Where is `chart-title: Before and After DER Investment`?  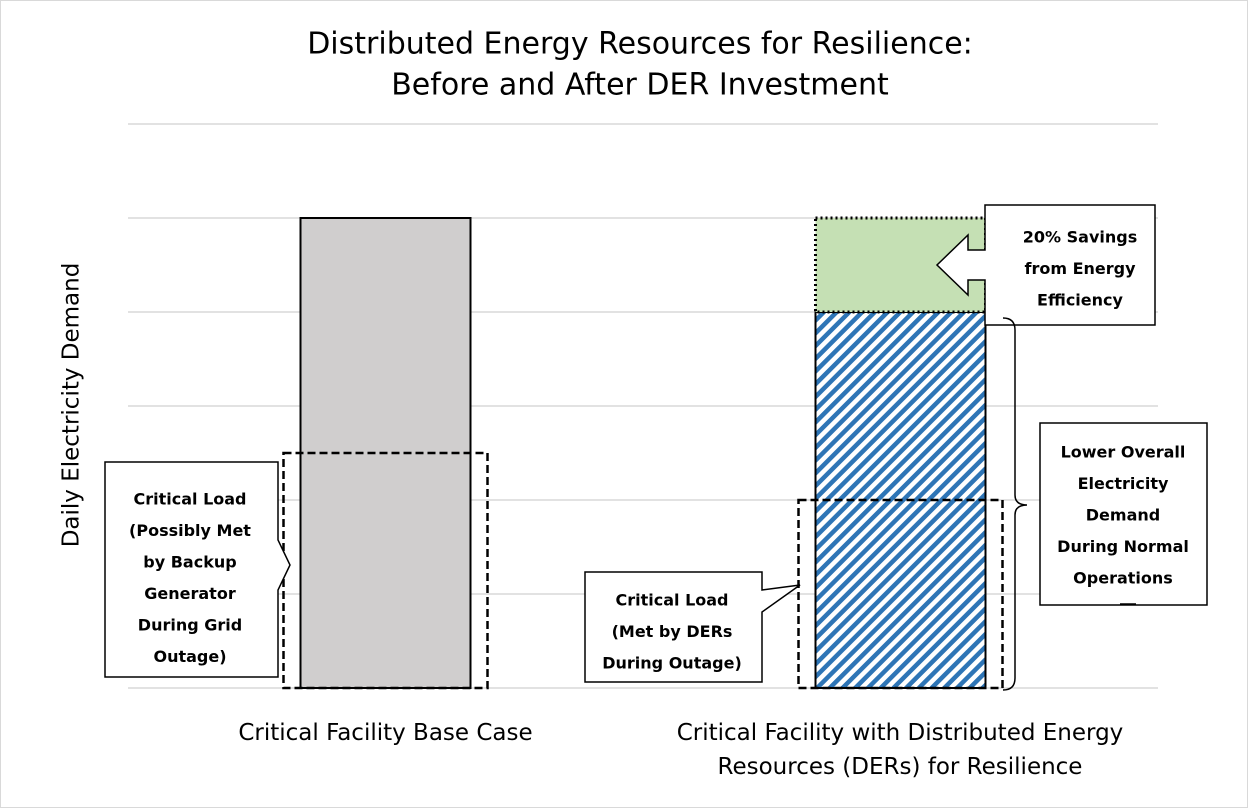 chart-title: Before and After DER Investment is located at coordinates (640, 85).